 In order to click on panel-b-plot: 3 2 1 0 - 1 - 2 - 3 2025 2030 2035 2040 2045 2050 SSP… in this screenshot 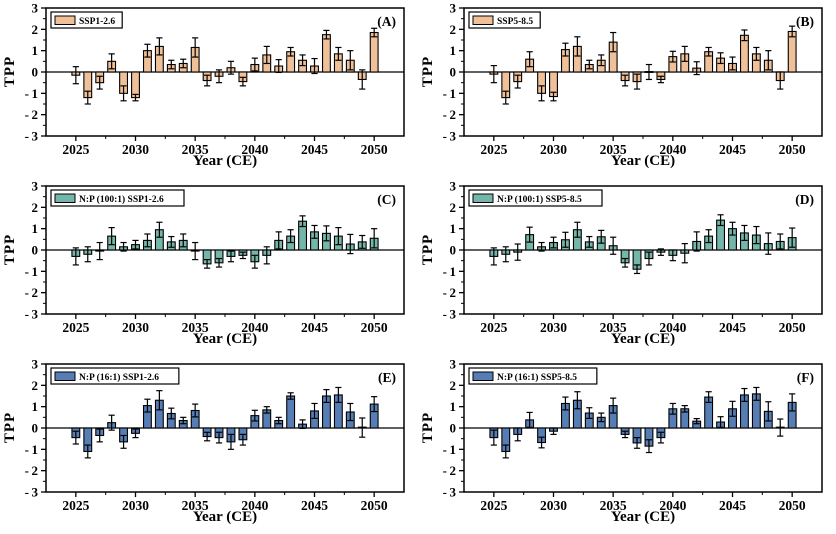, I will do `click(633, 79)`.